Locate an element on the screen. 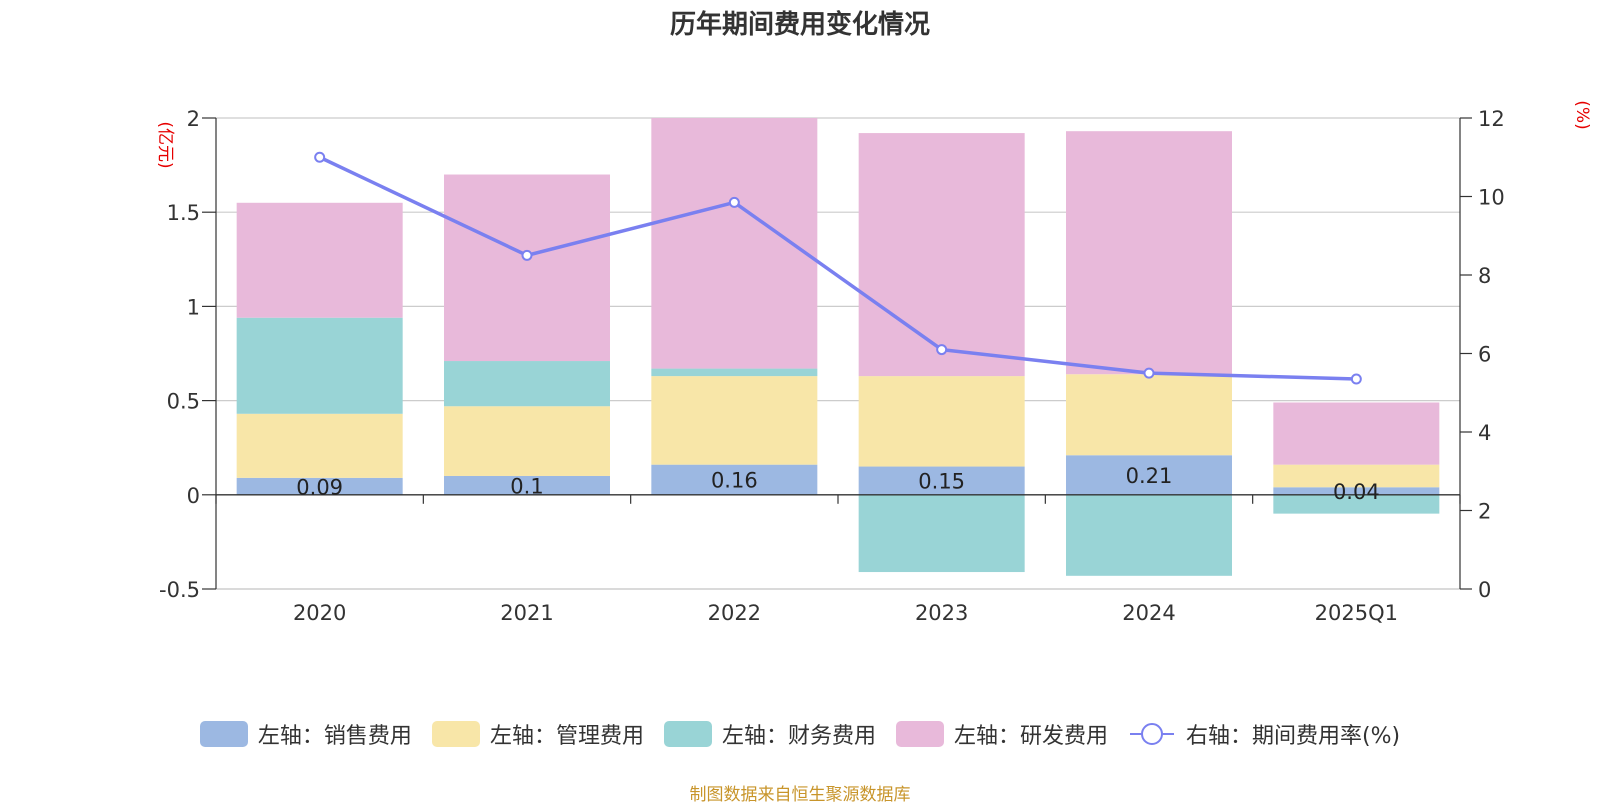 The width and height of the screenshot is (1600, 805). right-axis-tick-label: 0 is located at coordinates (1484, 590).